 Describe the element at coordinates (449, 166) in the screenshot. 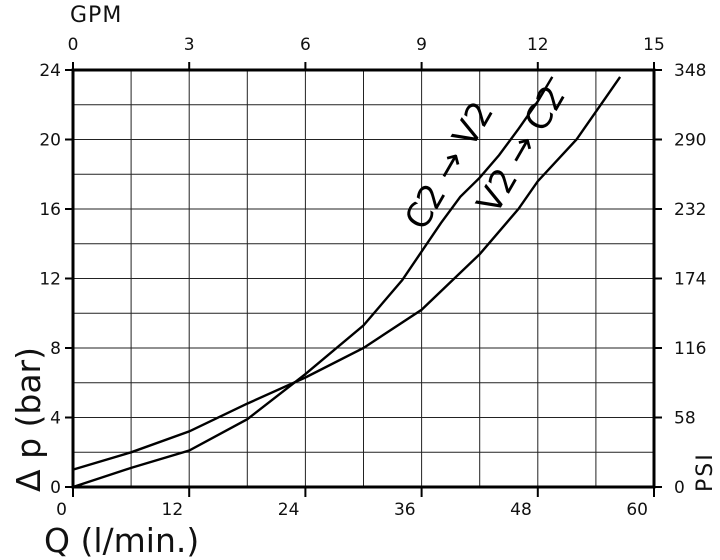

I see `series-label-c2-v2: C2 → V2` at that location.